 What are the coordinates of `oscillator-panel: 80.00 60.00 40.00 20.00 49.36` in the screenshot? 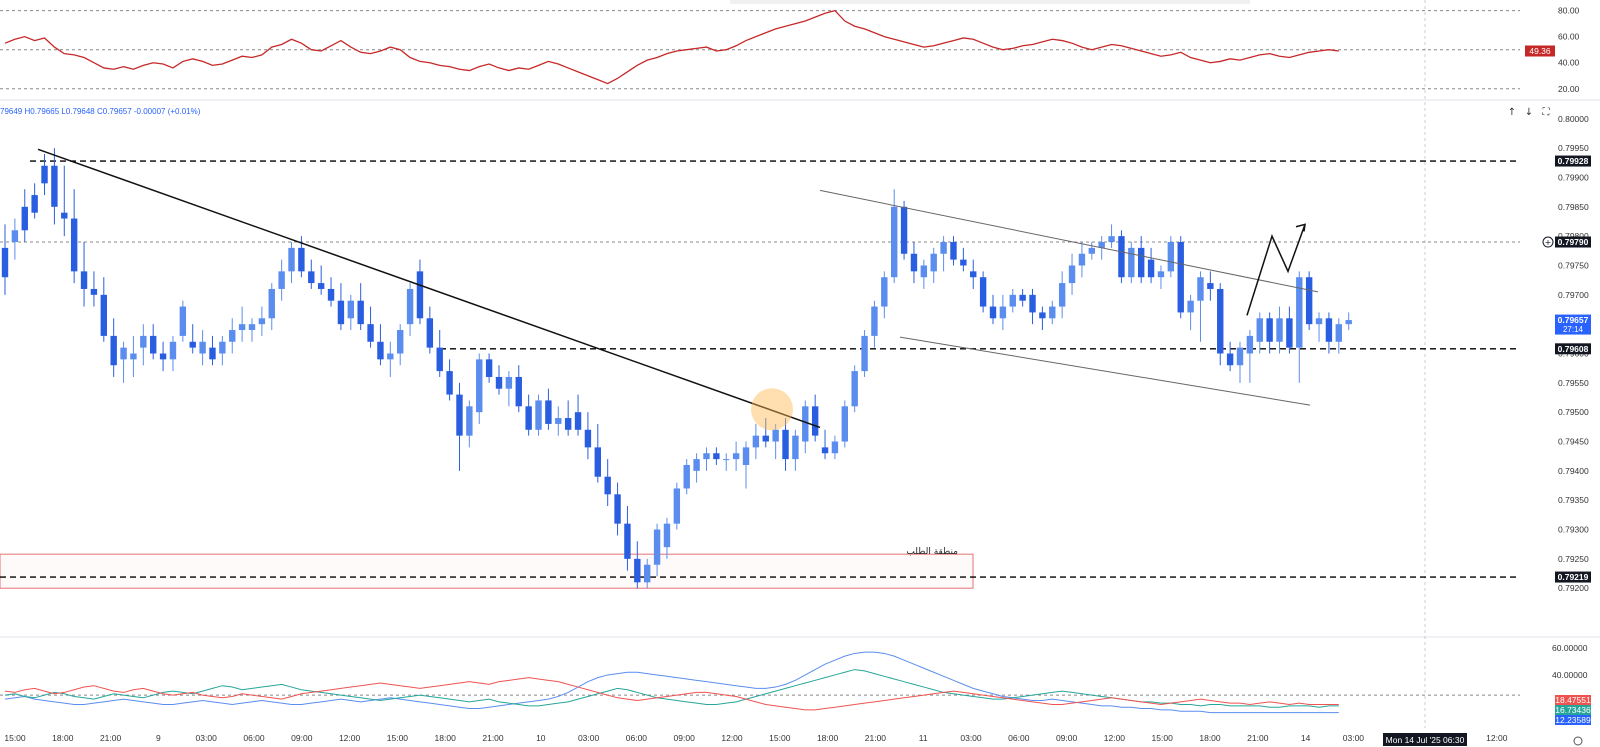 It's located at (790, 50).